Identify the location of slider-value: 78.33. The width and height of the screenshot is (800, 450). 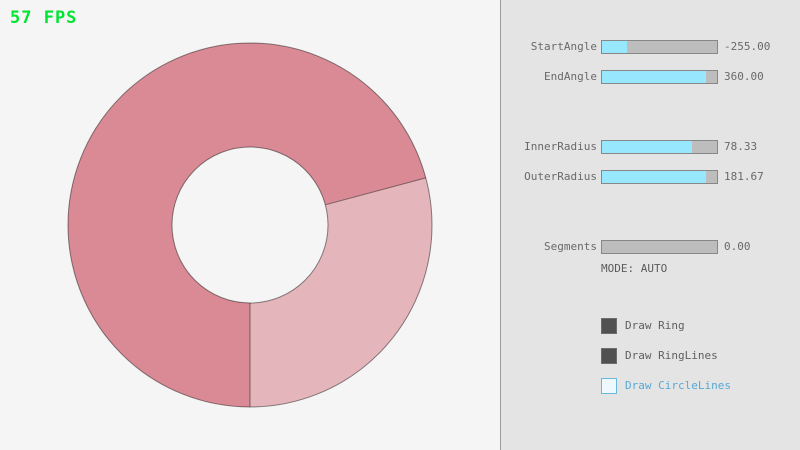
(741, 146).